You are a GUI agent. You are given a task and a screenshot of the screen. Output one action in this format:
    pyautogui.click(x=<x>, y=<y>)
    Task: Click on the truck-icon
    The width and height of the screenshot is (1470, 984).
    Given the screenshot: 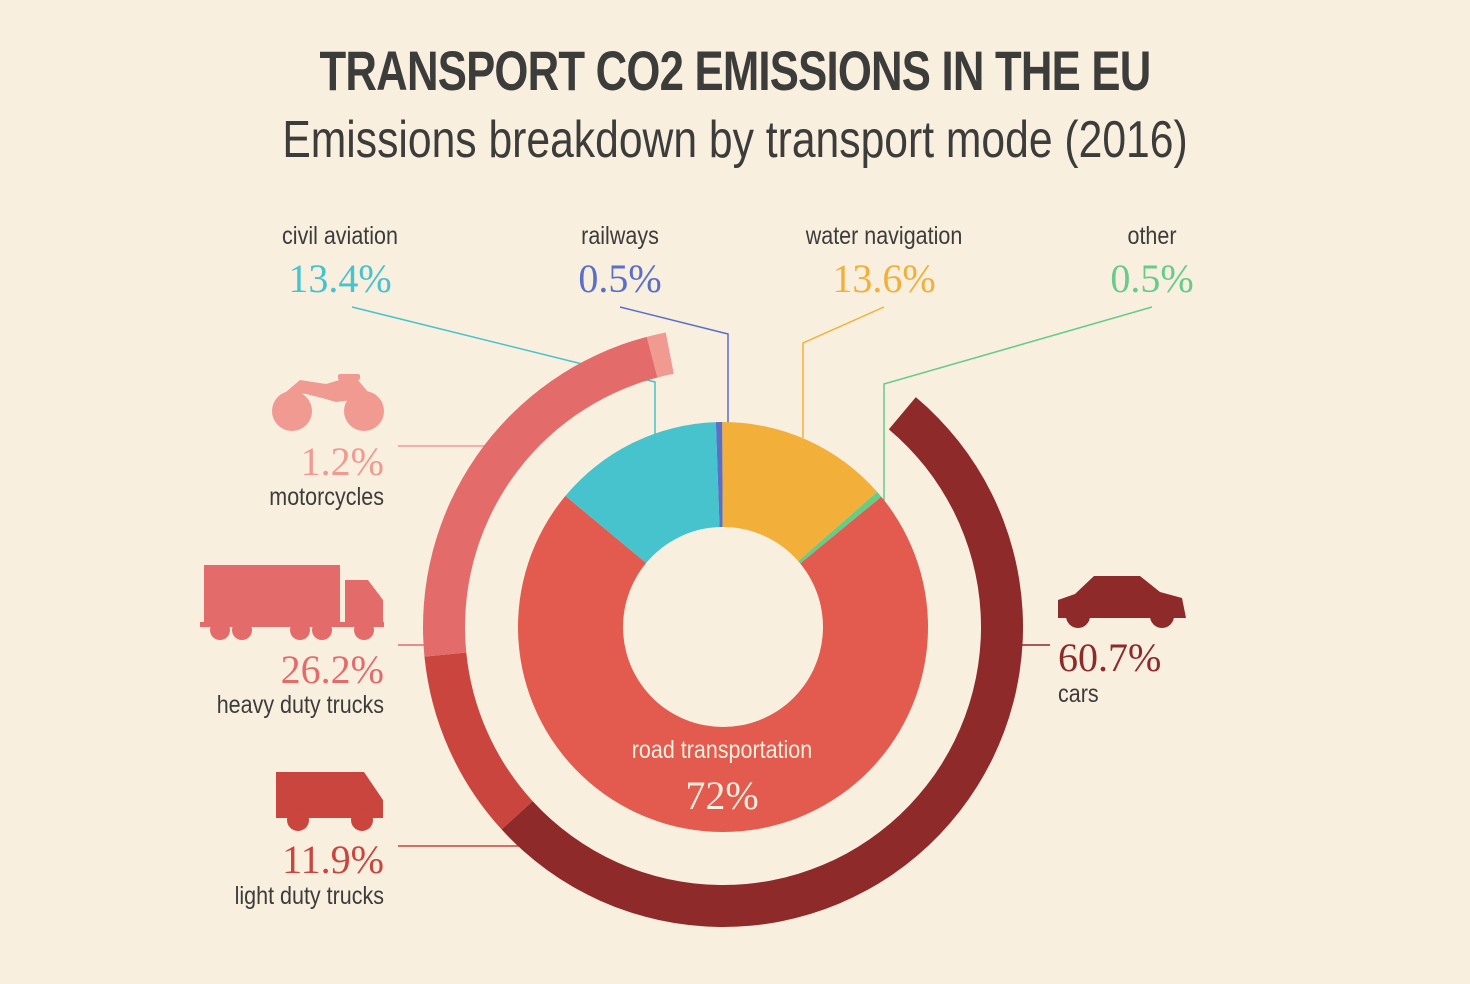 What is the action you would take?
    pyautogui.click(x=292, y=602)
    